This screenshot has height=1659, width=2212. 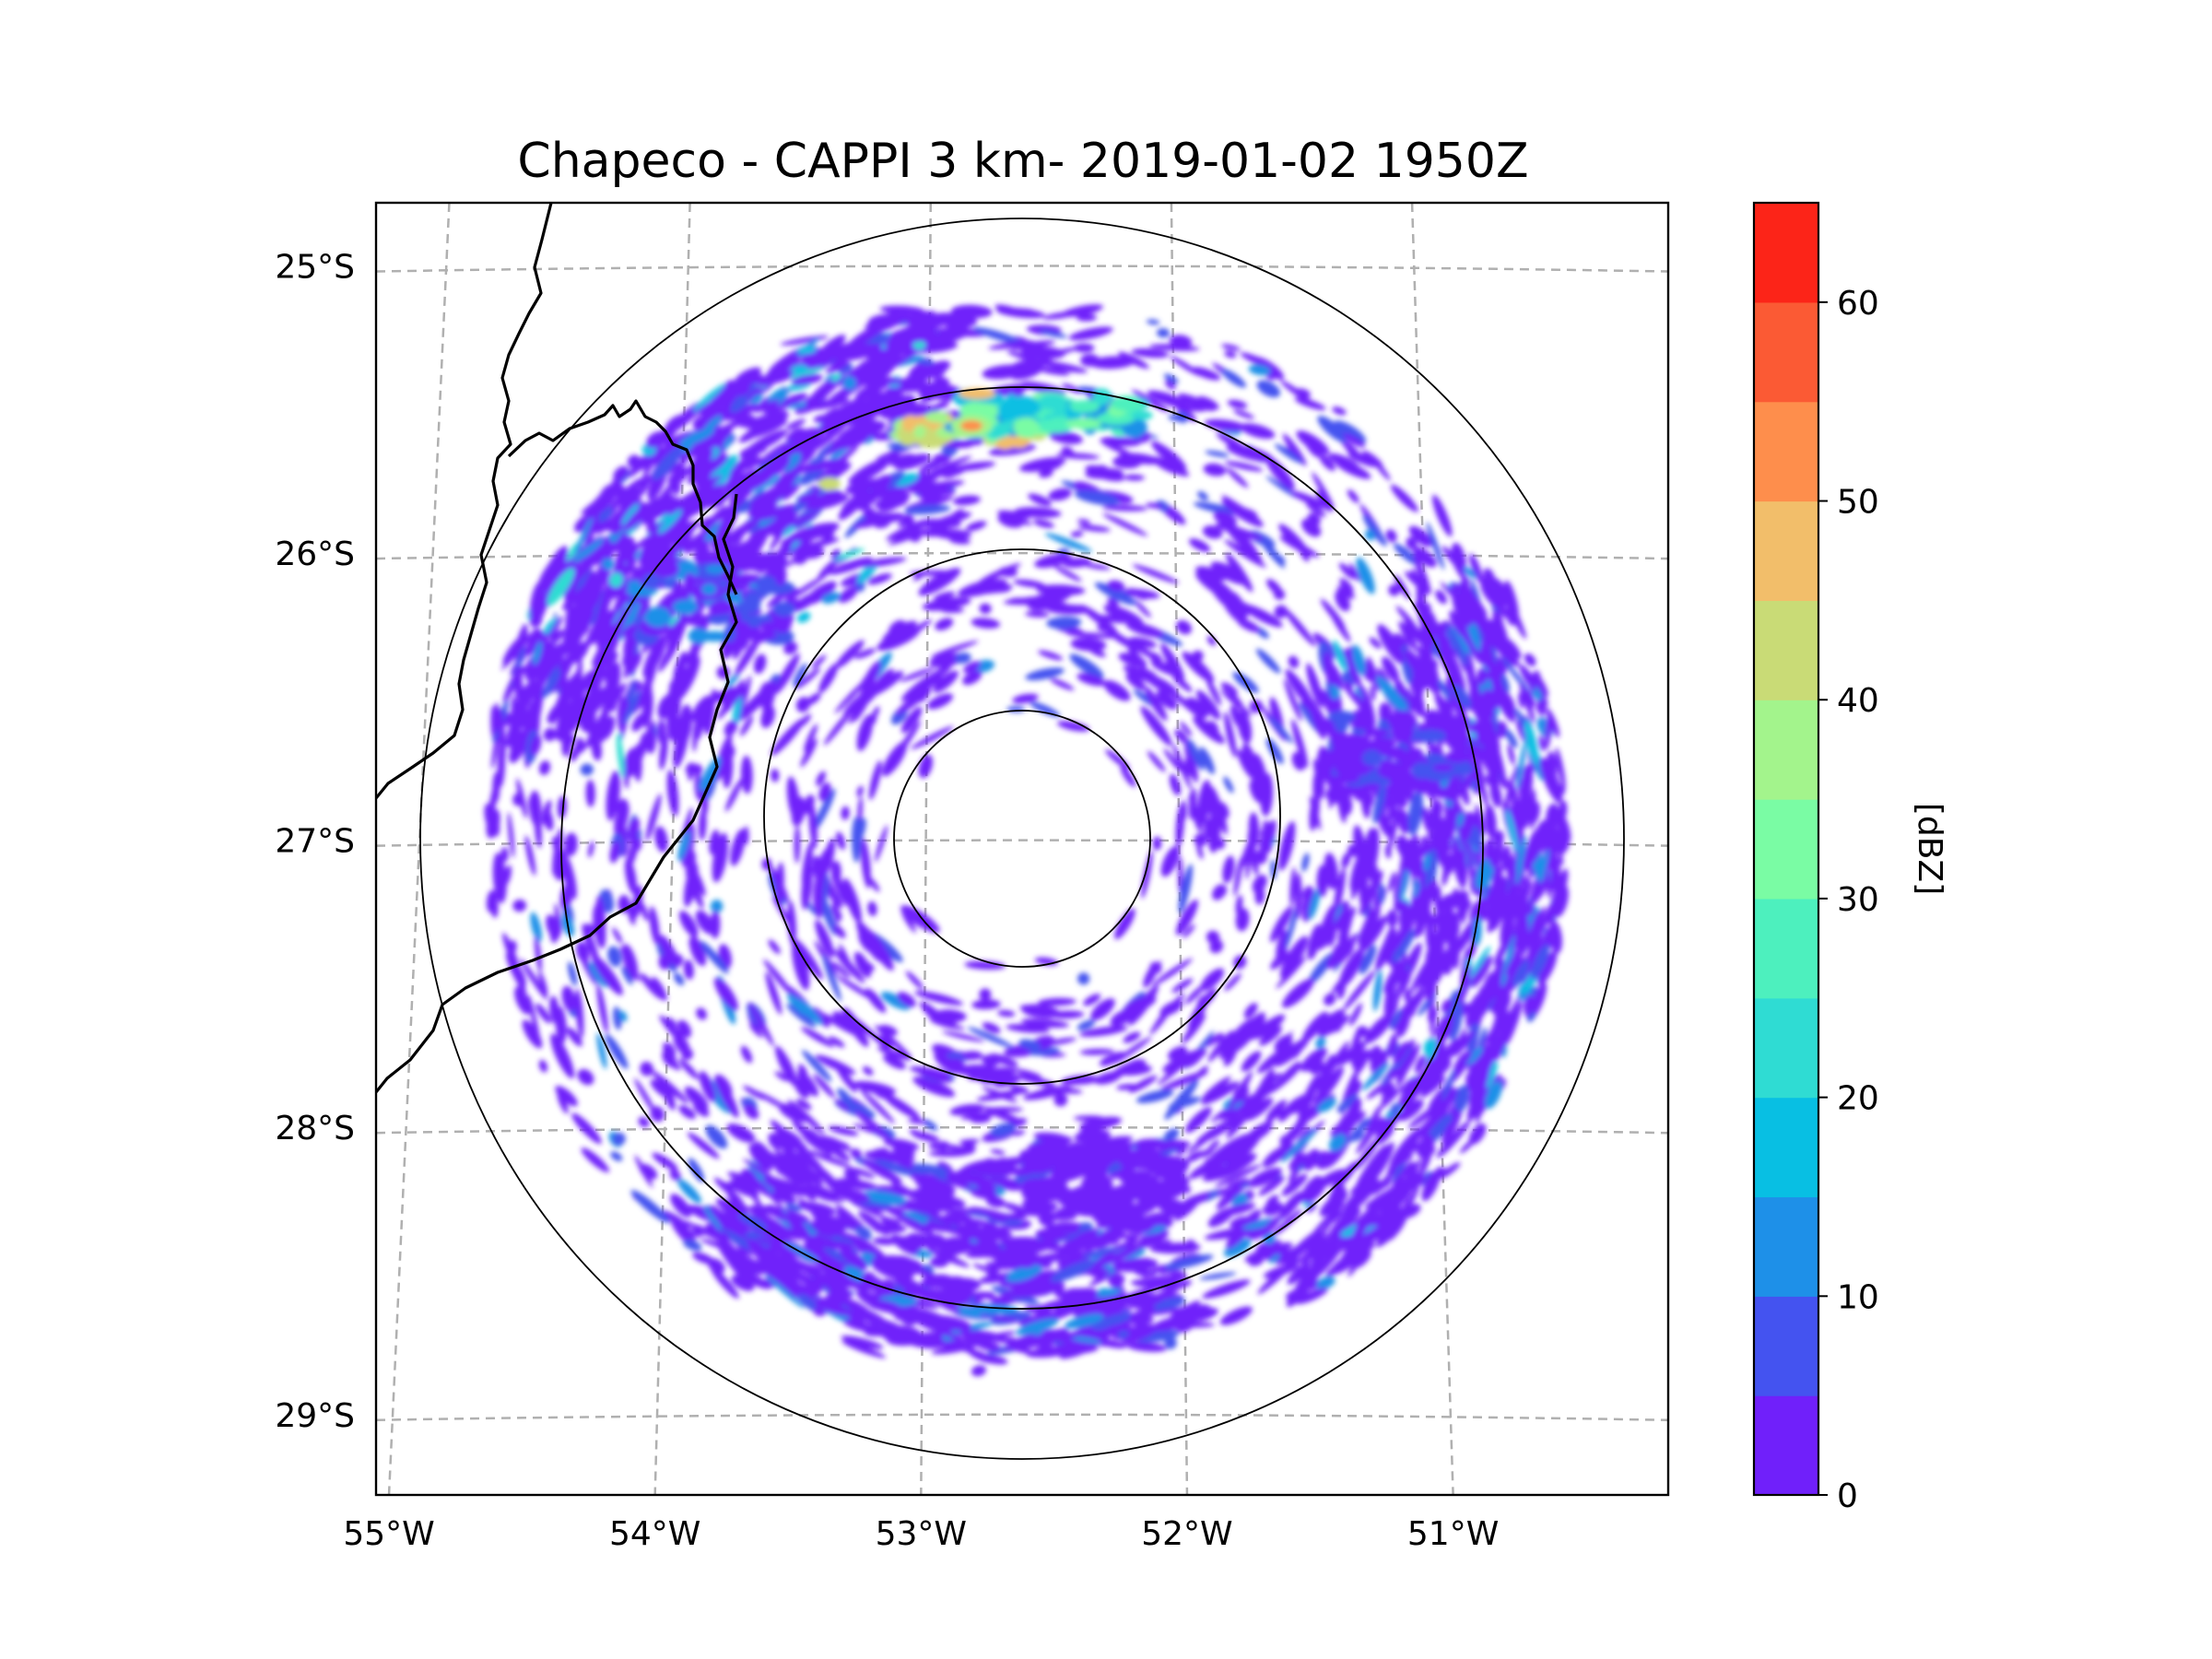 What do you see at coordinates (1858, 1099) in the screenshot?
I see `colorbar-tick-label: 20` at bounding box center [1858, 1099].